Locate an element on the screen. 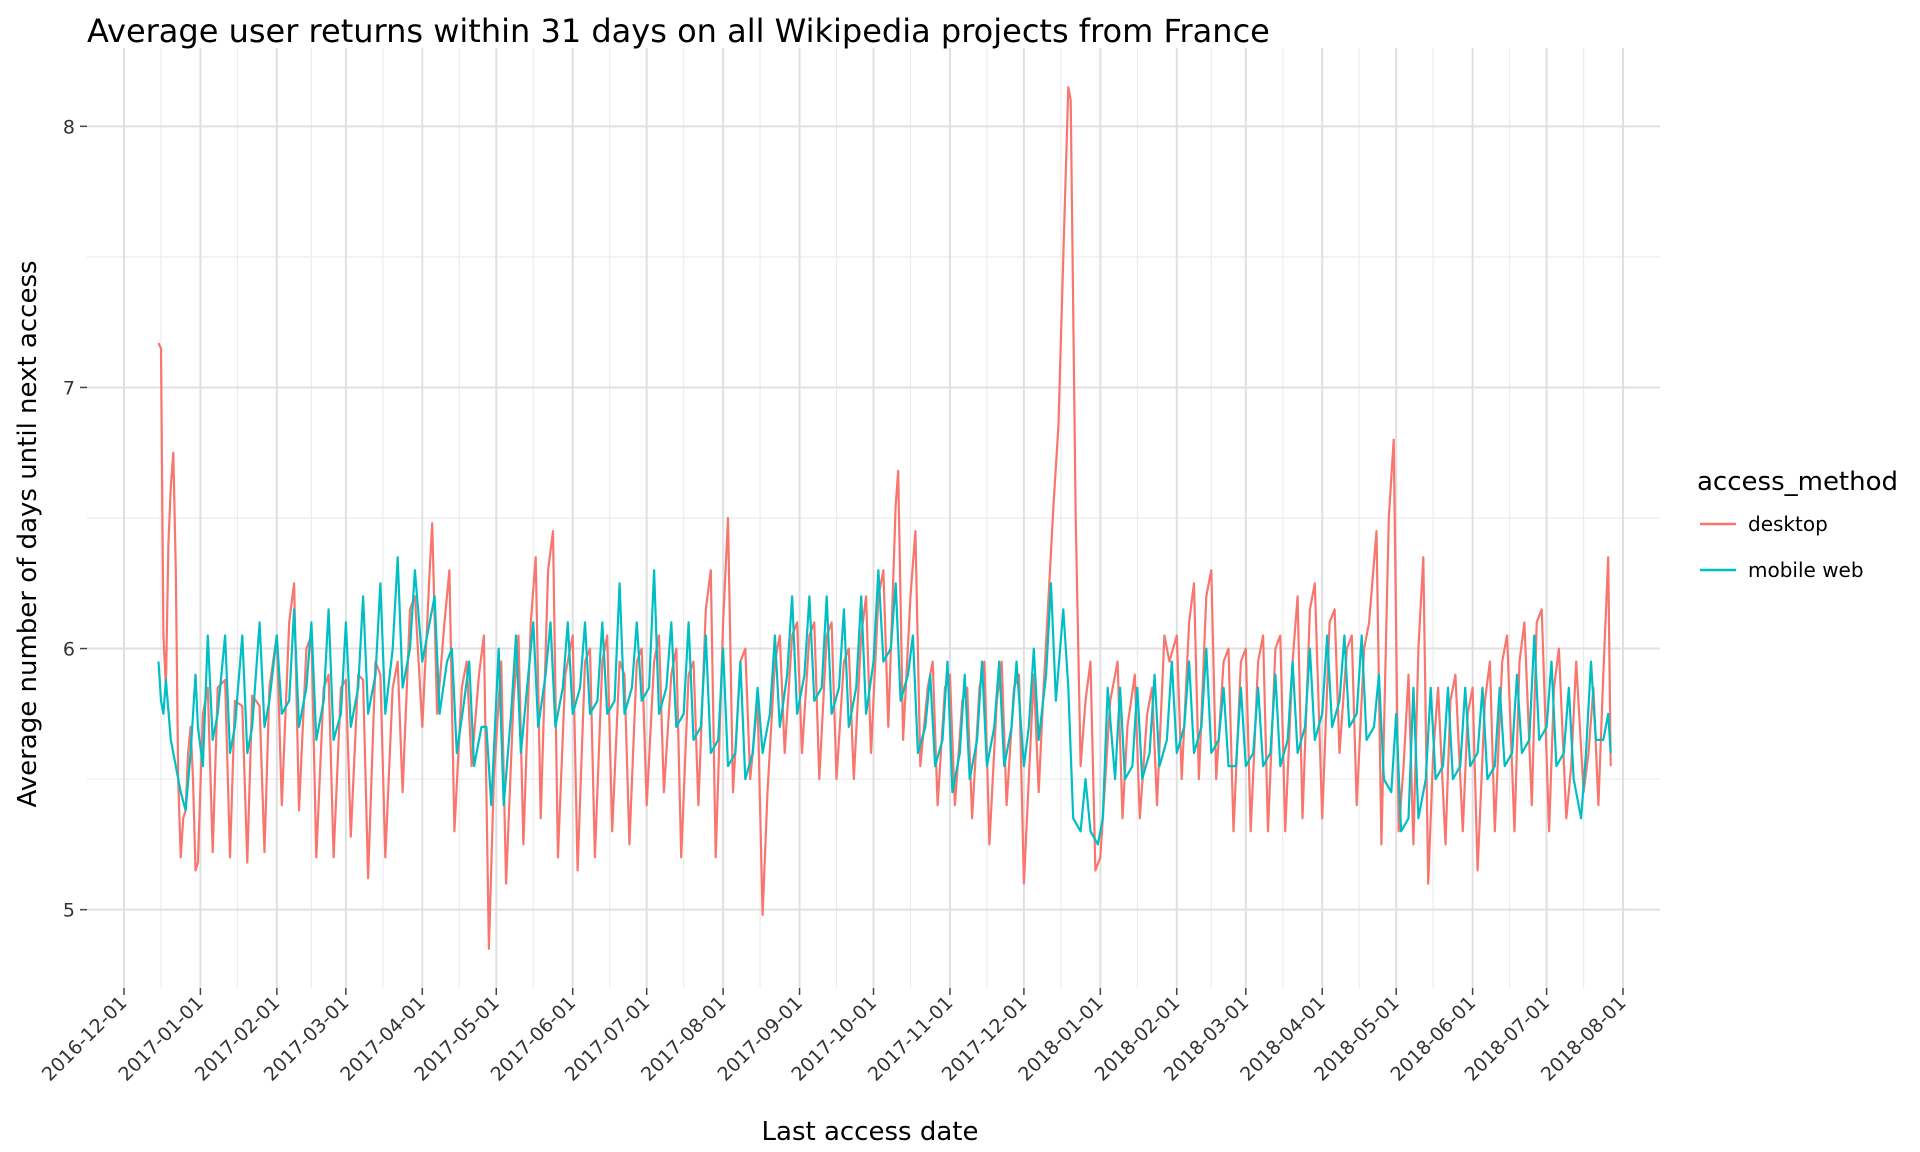 This screenshot has height=1152, width=1920. legend-label: desktop is located at coordinates (1788, 524).